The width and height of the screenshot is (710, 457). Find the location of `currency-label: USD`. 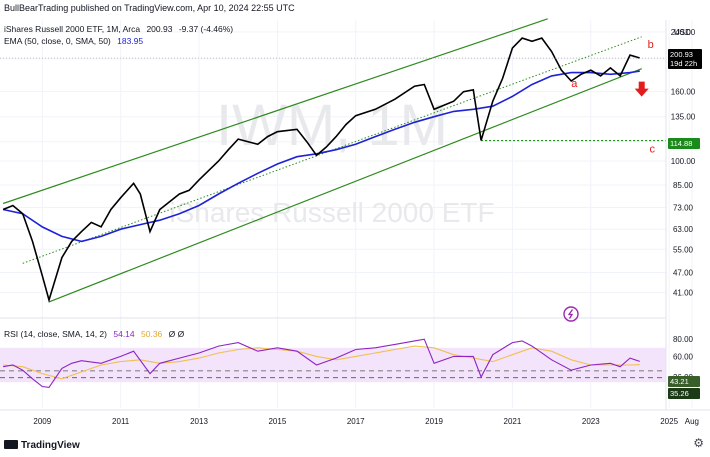

currency-label: USD is located at coordinates (682, 32).